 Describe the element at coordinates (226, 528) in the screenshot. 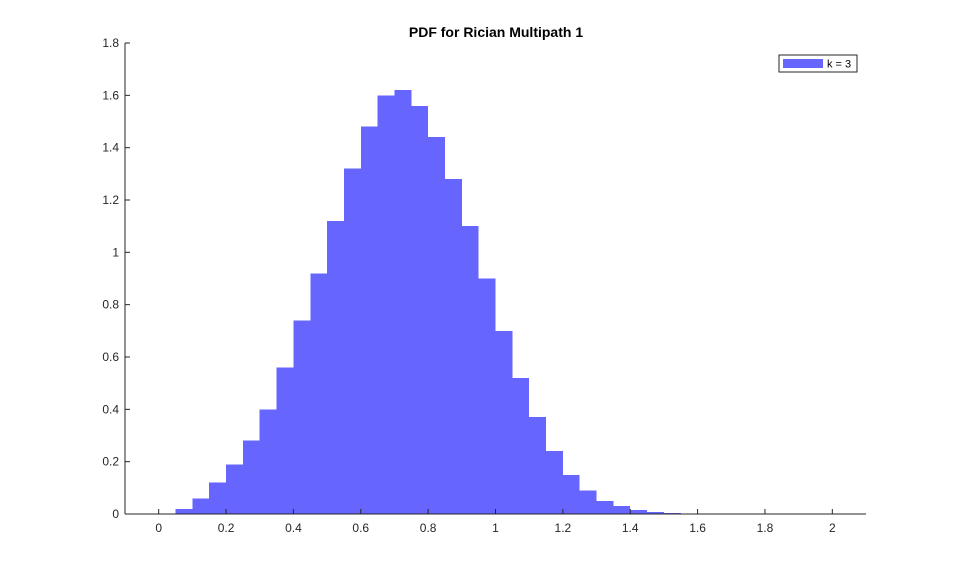

I see `x-tick-label: 0.2` at that location.